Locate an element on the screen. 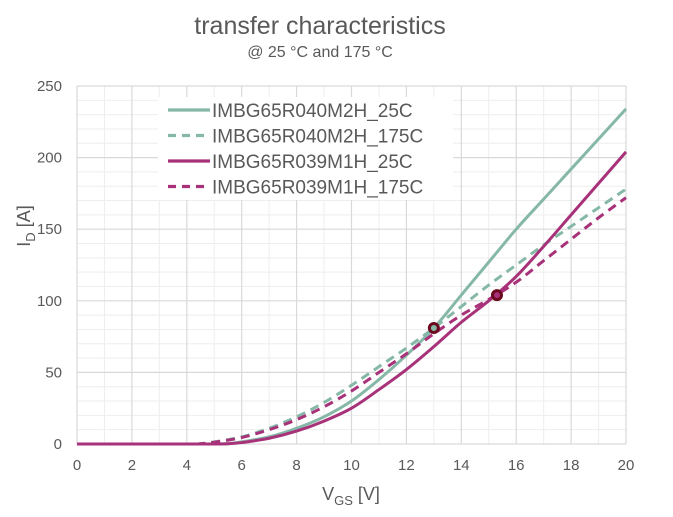  y-tick-label: 100 is located at coordinates (49, 301).